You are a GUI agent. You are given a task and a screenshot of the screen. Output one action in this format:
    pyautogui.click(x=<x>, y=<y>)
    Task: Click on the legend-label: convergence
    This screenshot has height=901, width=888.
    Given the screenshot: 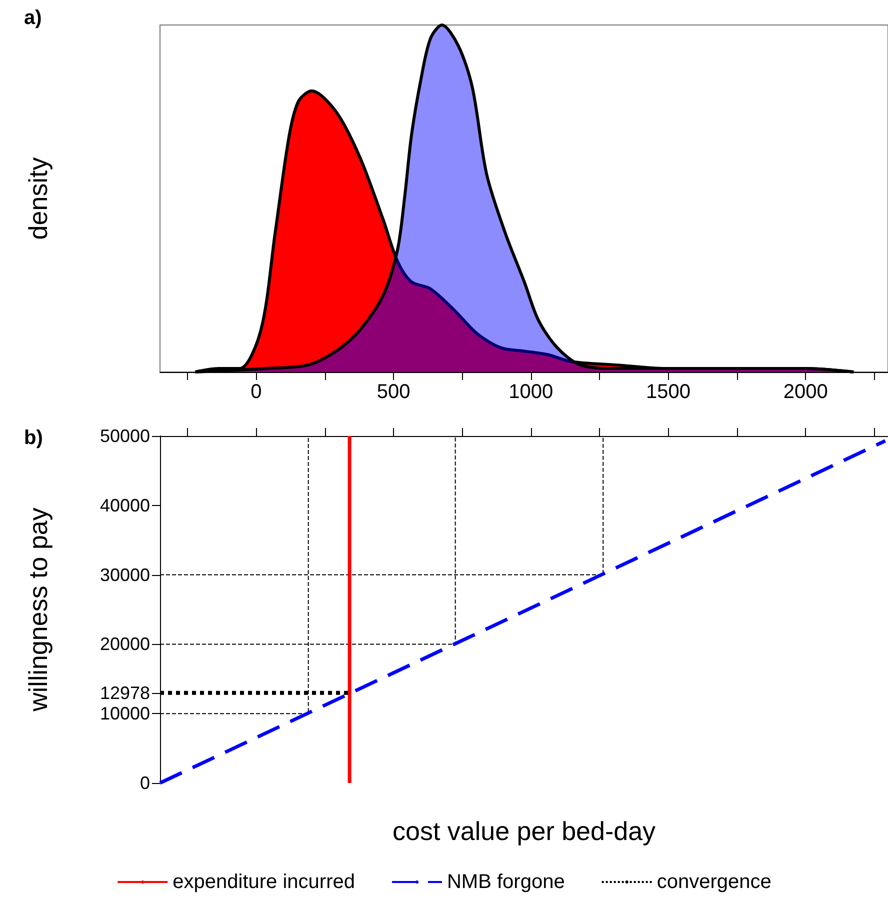 What is the action you would take?
    pyautogui.click(x=714, y=882)
    